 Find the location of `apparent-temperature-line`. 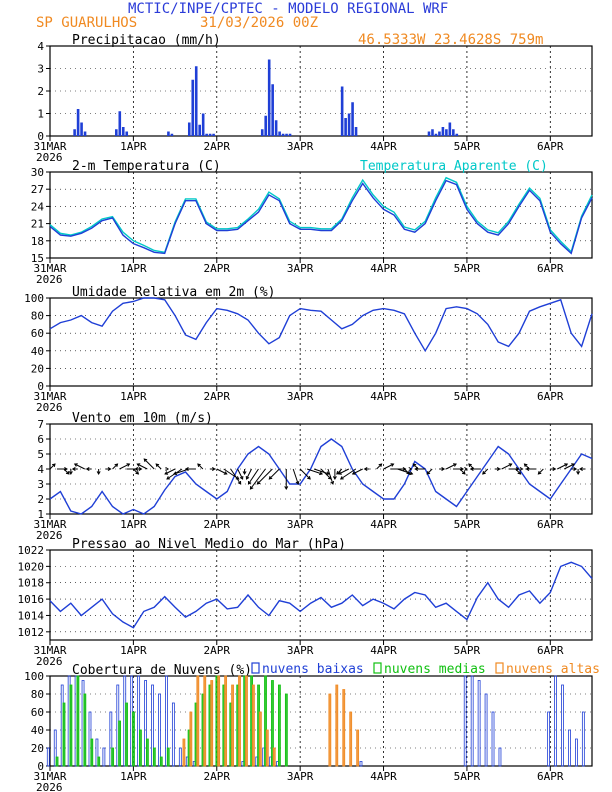

apparent-temperature-line is located at coordinates (321, 215).